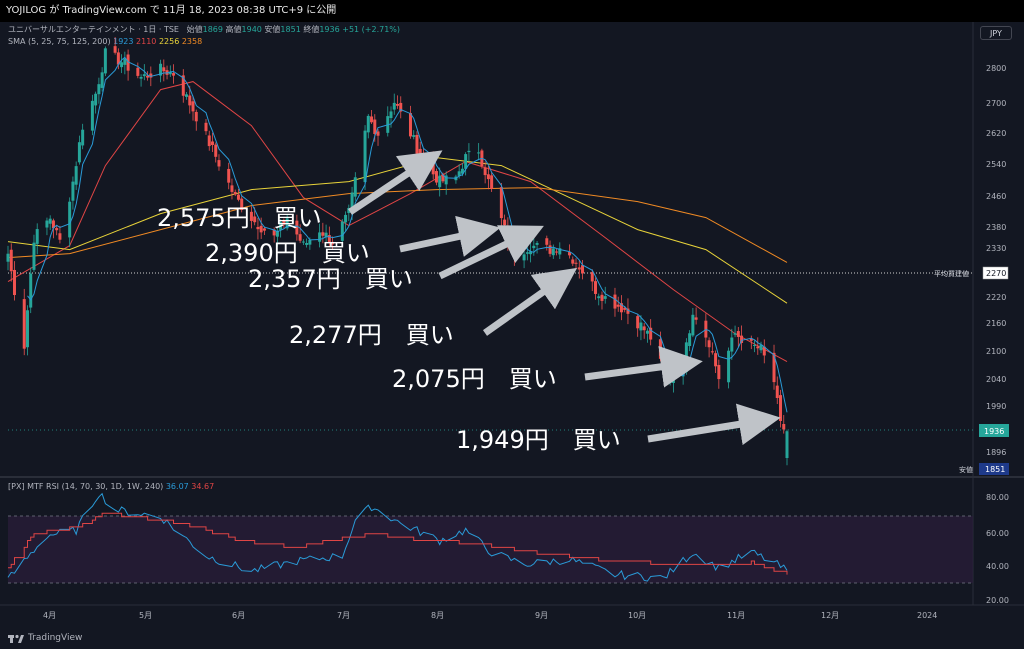 Image resolution: width=1024 pixels, height=649 pixels. What do you see at coordinates (490, 615) in the screenshot?
I see `time-axis: 4月 5月 6月 7月 8月 9月 10月 11月 12月 2024` at bounding box center [490, 615].